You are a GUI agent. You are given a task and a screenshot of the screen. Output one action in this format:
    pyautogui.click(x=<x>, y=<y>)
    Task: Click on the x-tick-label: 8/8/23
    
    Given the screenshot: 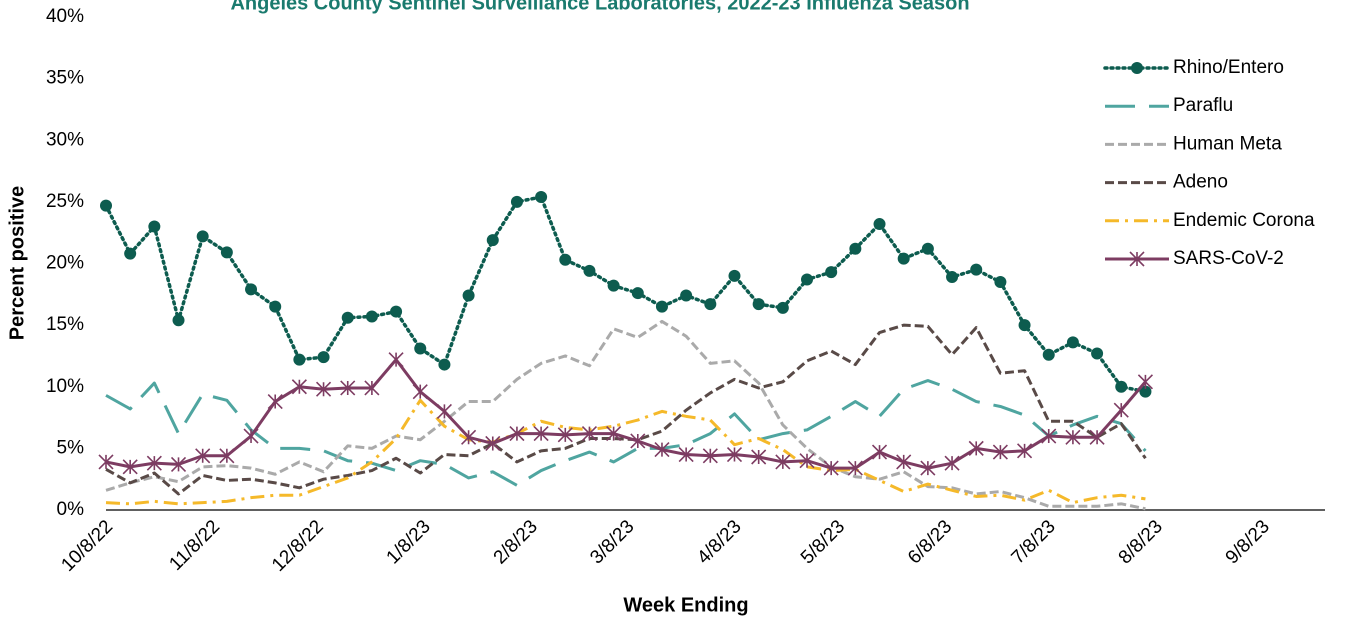 What is the action you would take?
    pyautogui.click(x=1141, y=542)
    